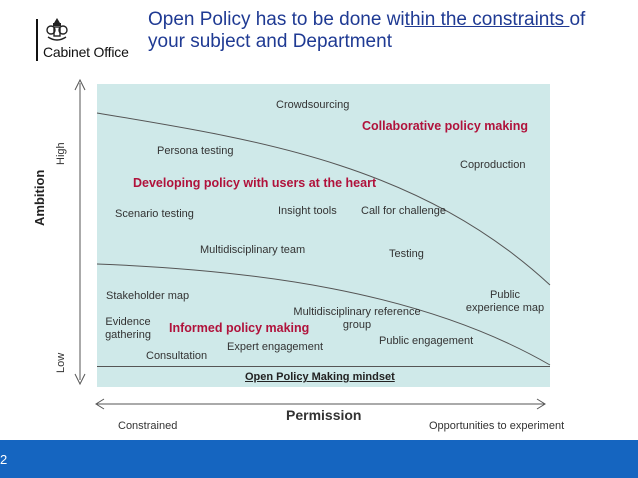 This screenshot has height=478, width=638. I want to click on mindset-divider, so click(323, 366).